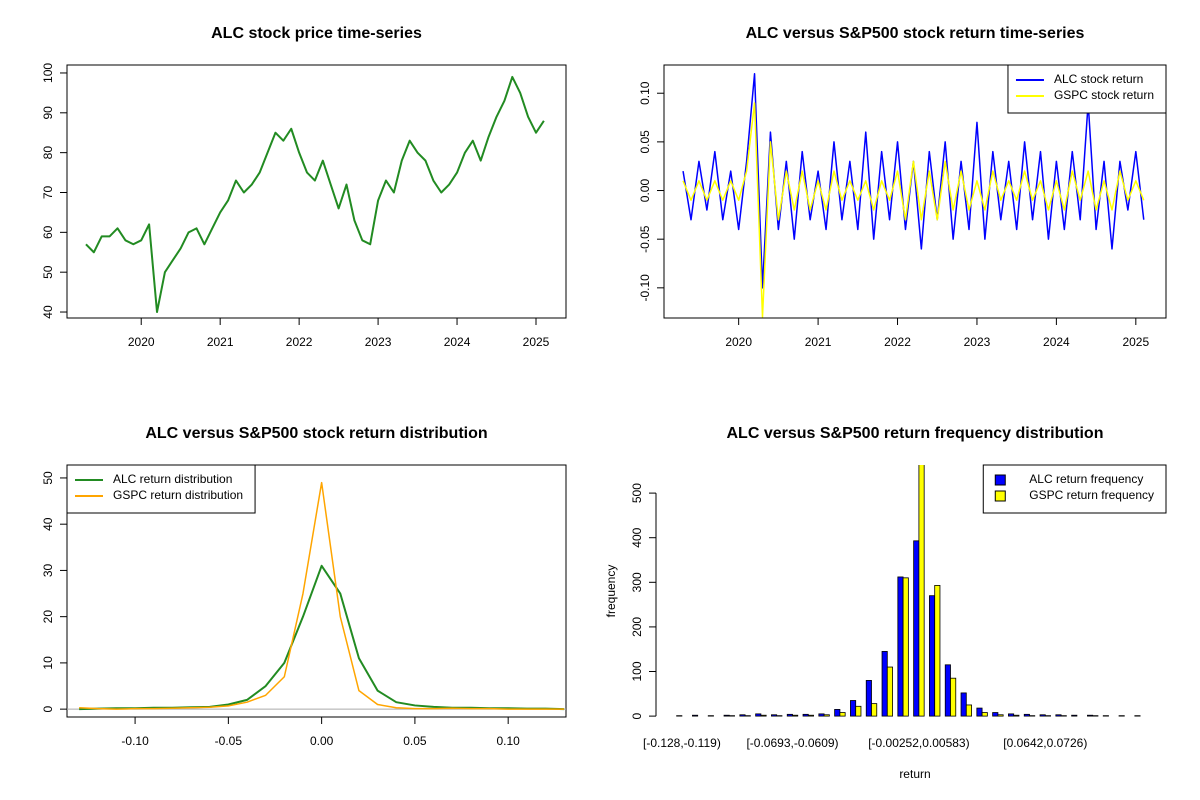 The width and height of the screenshot is (1200, 800). Describe the element at coordinates (637, 493) in the screenshot. I see `y-tick-label: 500` at that location.